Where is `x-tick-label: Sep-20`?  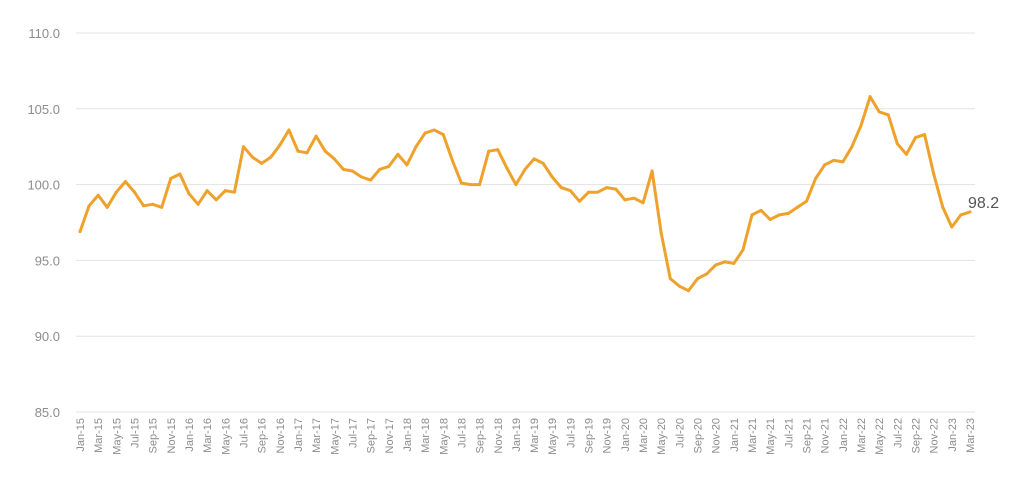
x-tick-label: Sep-20 is located at coordinates (699, 435).